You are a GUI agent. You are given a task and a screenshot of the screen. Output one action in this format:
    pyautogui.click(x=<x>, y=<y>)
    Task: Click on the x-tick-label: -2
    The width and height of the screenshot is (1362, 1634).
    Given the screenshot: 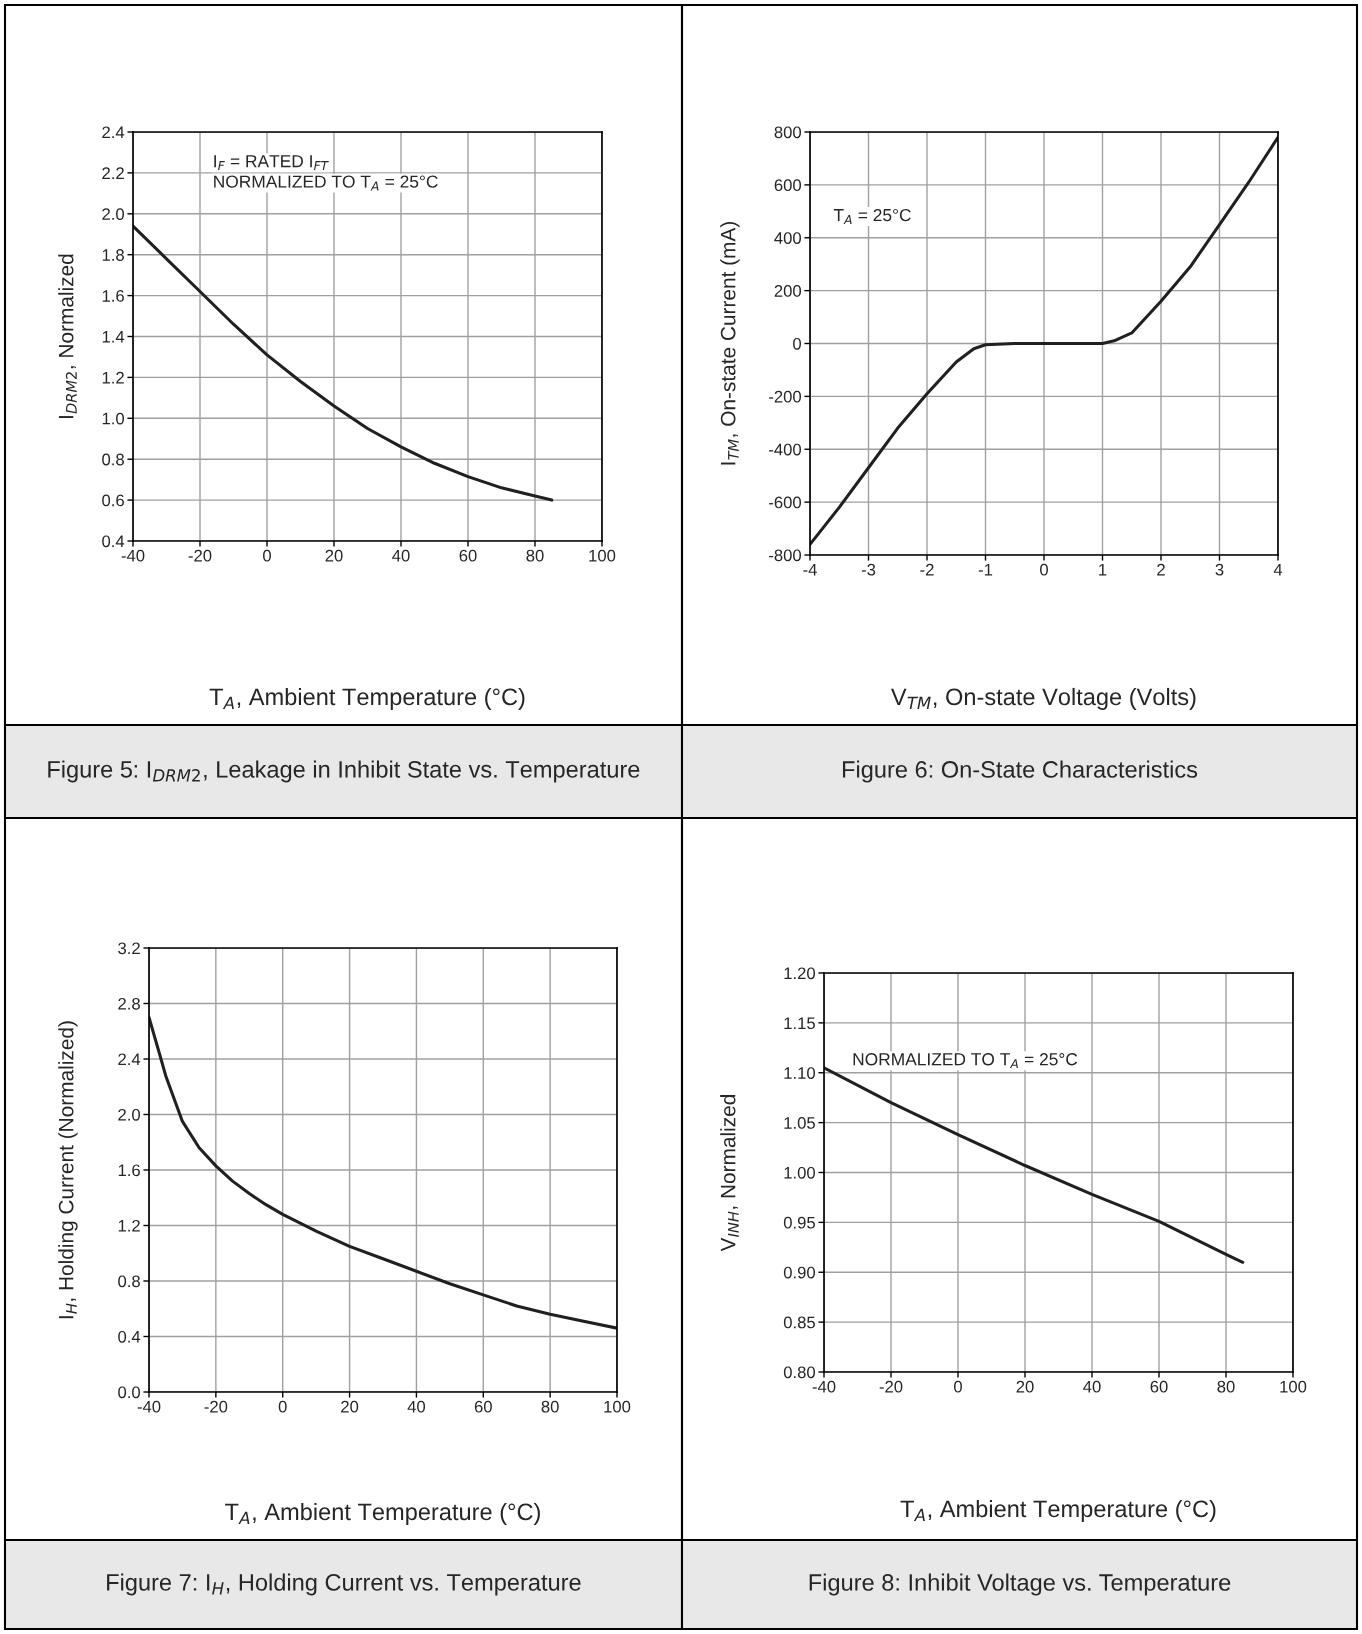 What is the action you would take?
    pyautogui.click(x=927, y=569)
    